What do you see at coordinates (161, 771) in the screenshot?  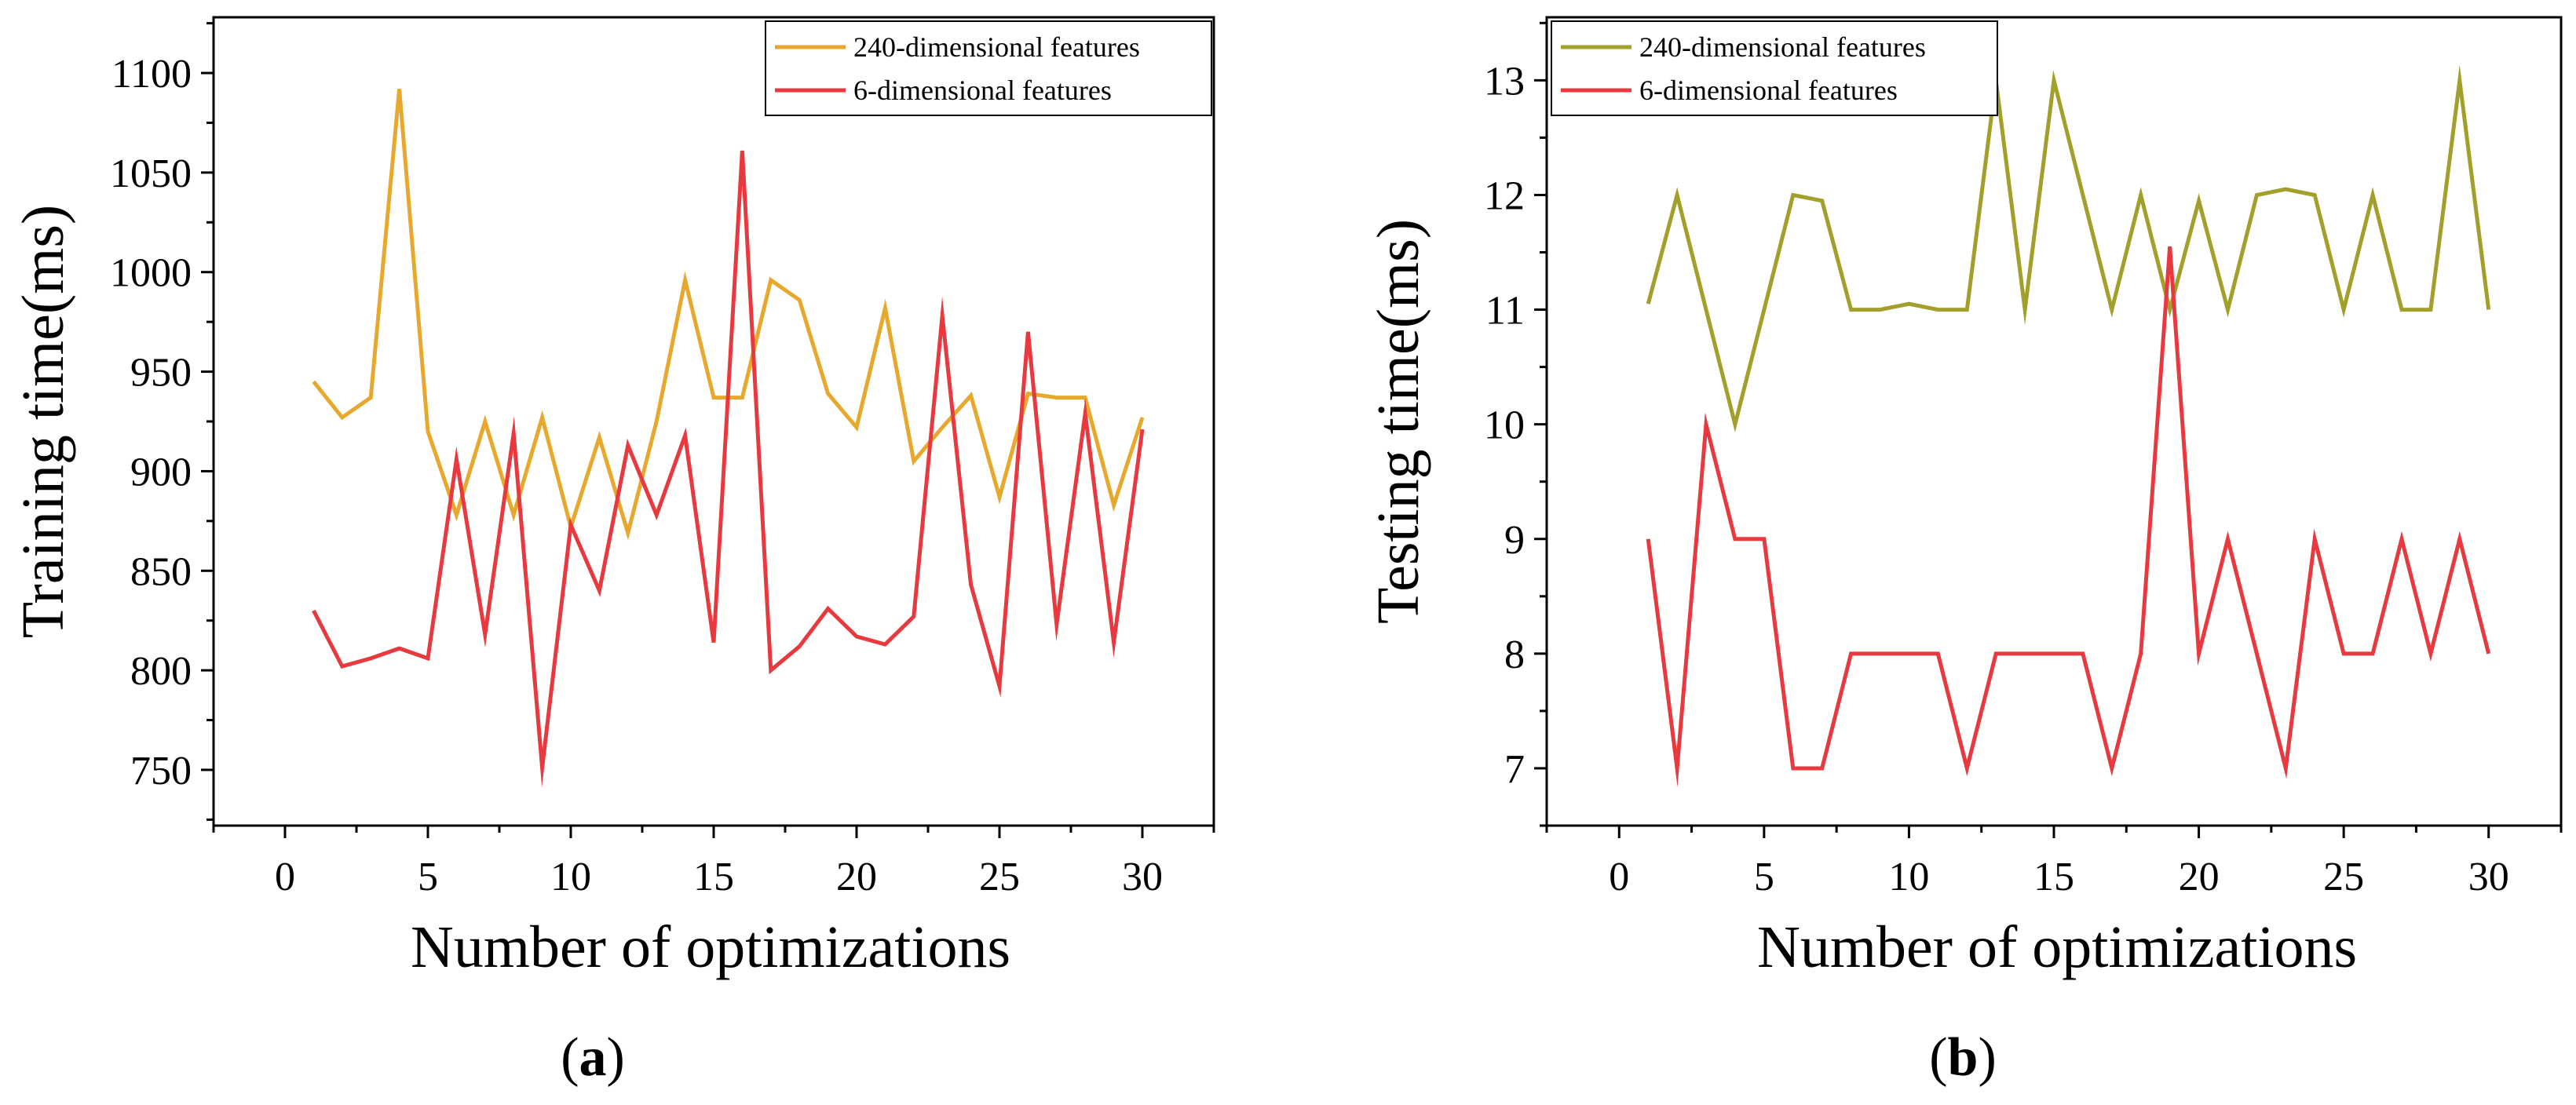 I see `y-tick-label: 750` at bounding box center [161, 771].